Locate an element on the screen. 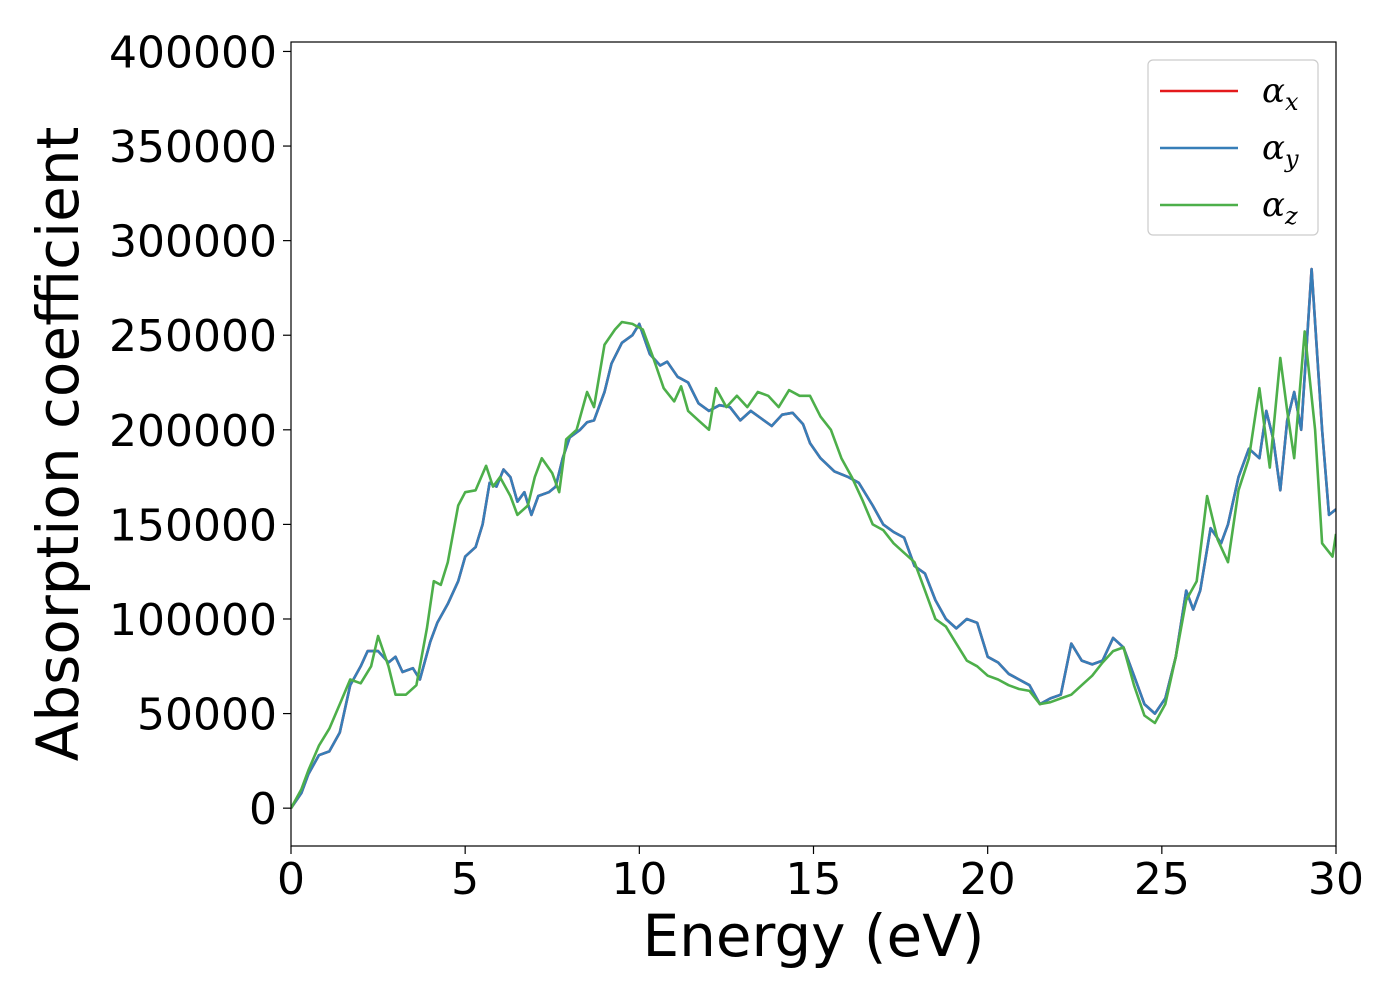 The height and width of the screenshot is (1000, 1400). y-tick-label: 350000 is located at coordinates (193, 147).